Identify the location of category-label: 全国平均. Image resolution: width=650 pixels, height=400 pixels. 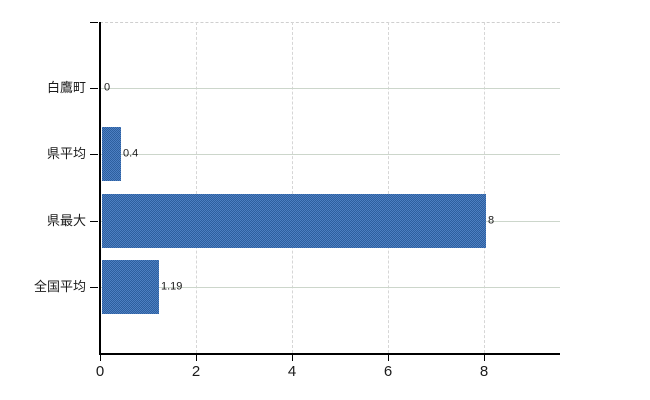
(59, 286).